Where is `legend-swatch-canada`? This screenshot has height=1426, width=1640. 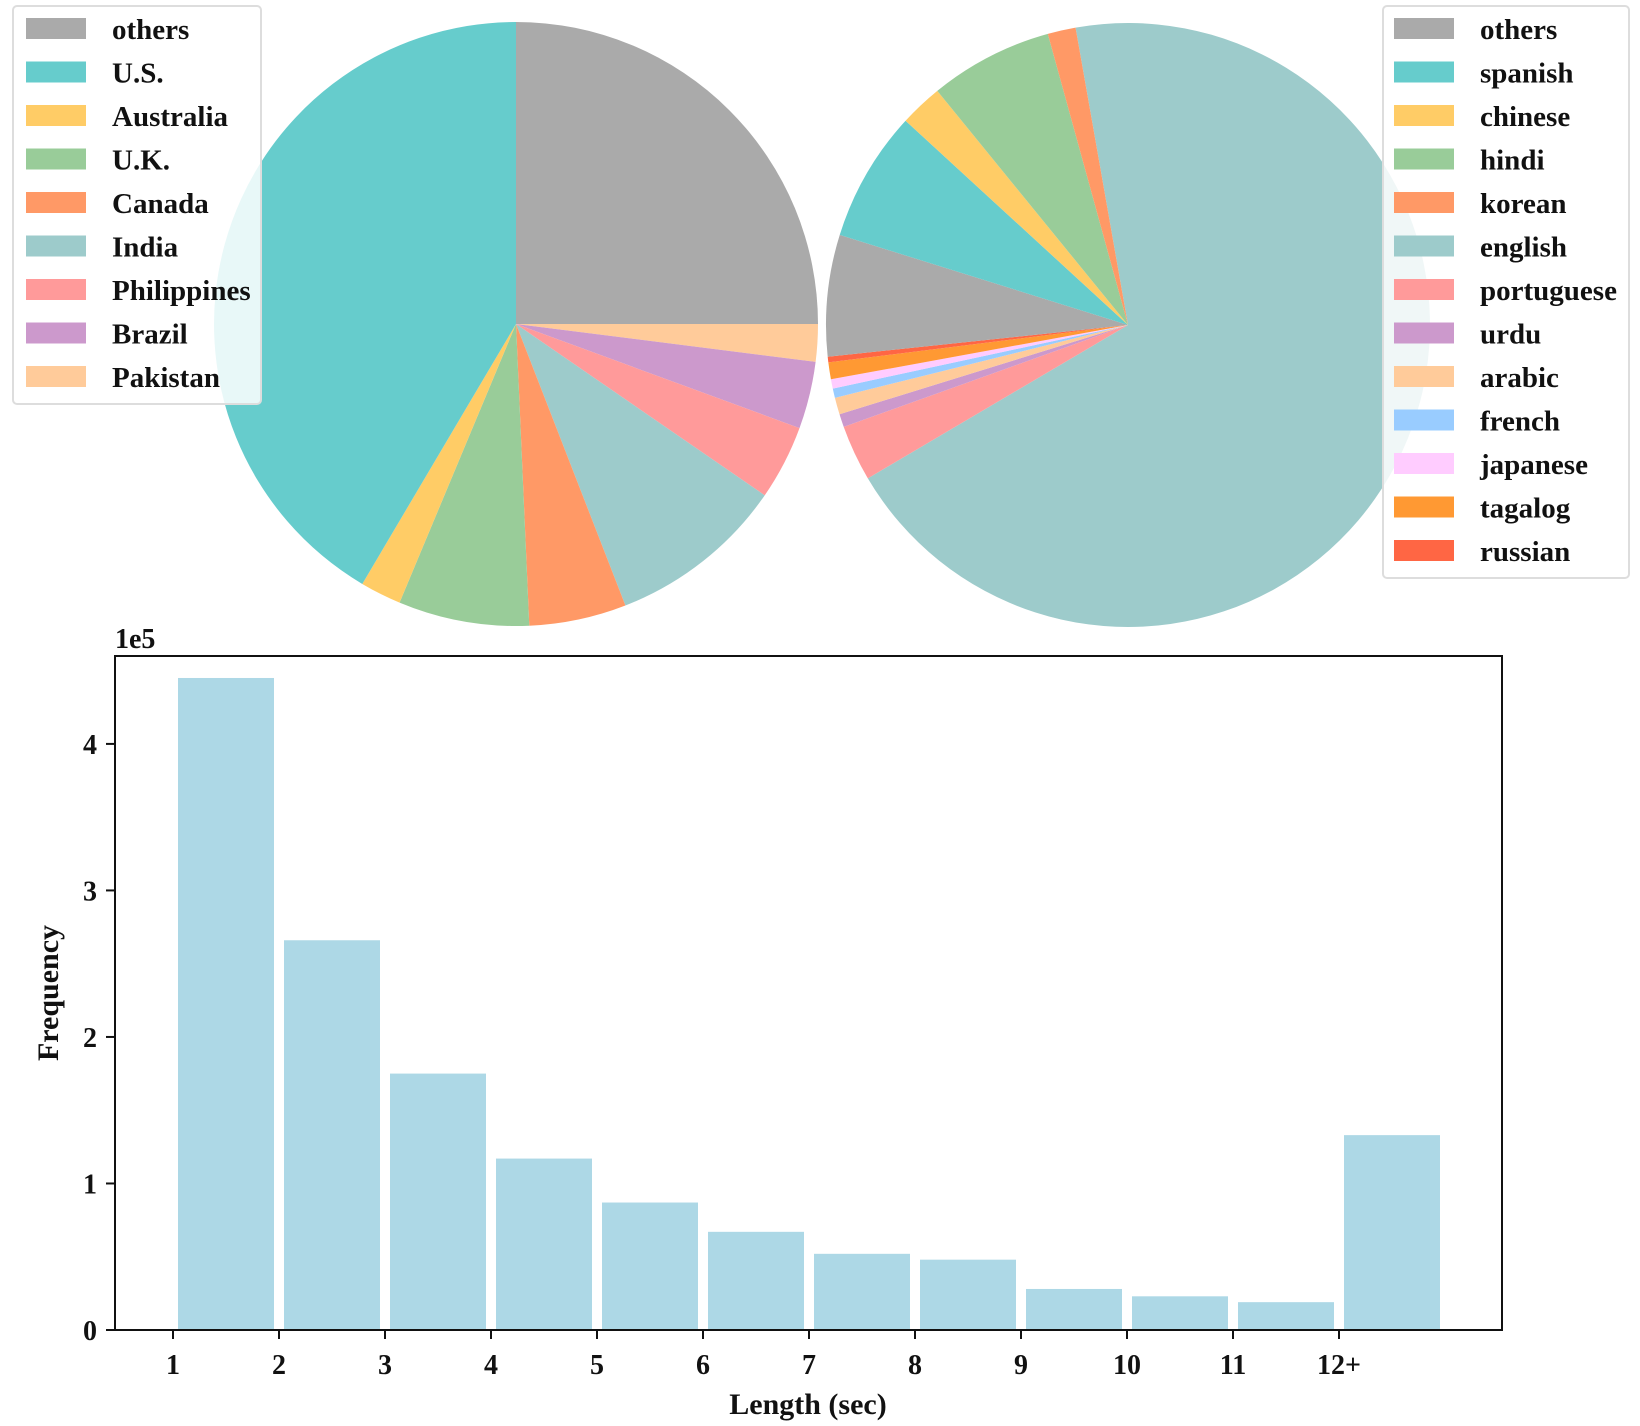 legend-swatch-canada is located at coordinates (56, 202).